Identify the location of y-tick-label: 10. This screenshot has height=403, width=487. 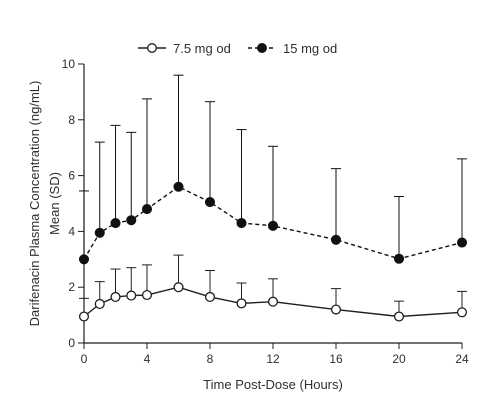
(69, 64).